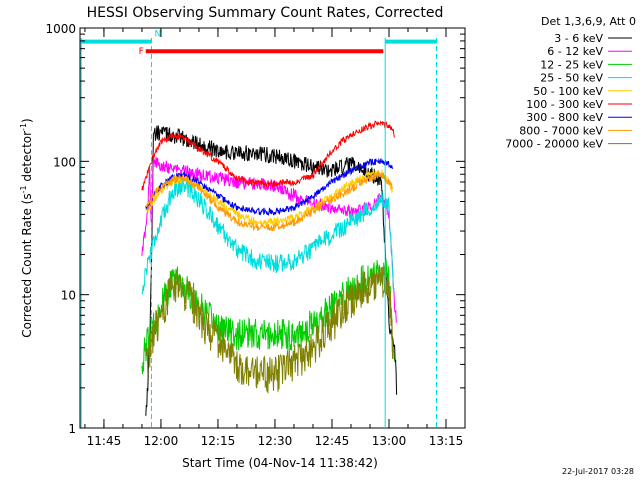 This screenshot has height=480, width=640. Describe the element at coordinates (27, 265) in the screenshot. I see `y-axis-label-main: Corrected Count Rate (s` at that location.